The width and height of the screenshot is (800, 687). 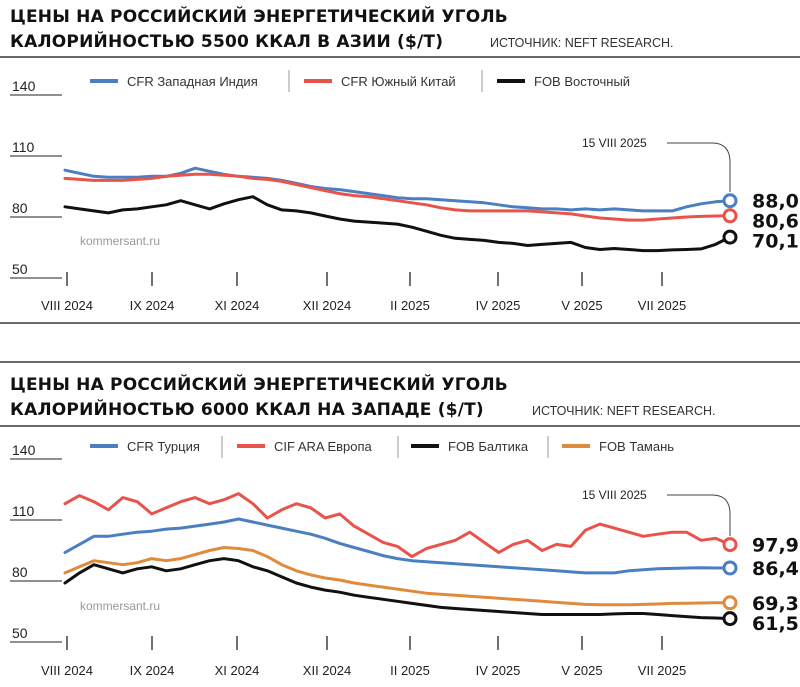 What do you see at coordinates (410, 305) in the screenshot?
I see `chart-1-x-tick-label: II 2025` at bounding box center [410, 305].